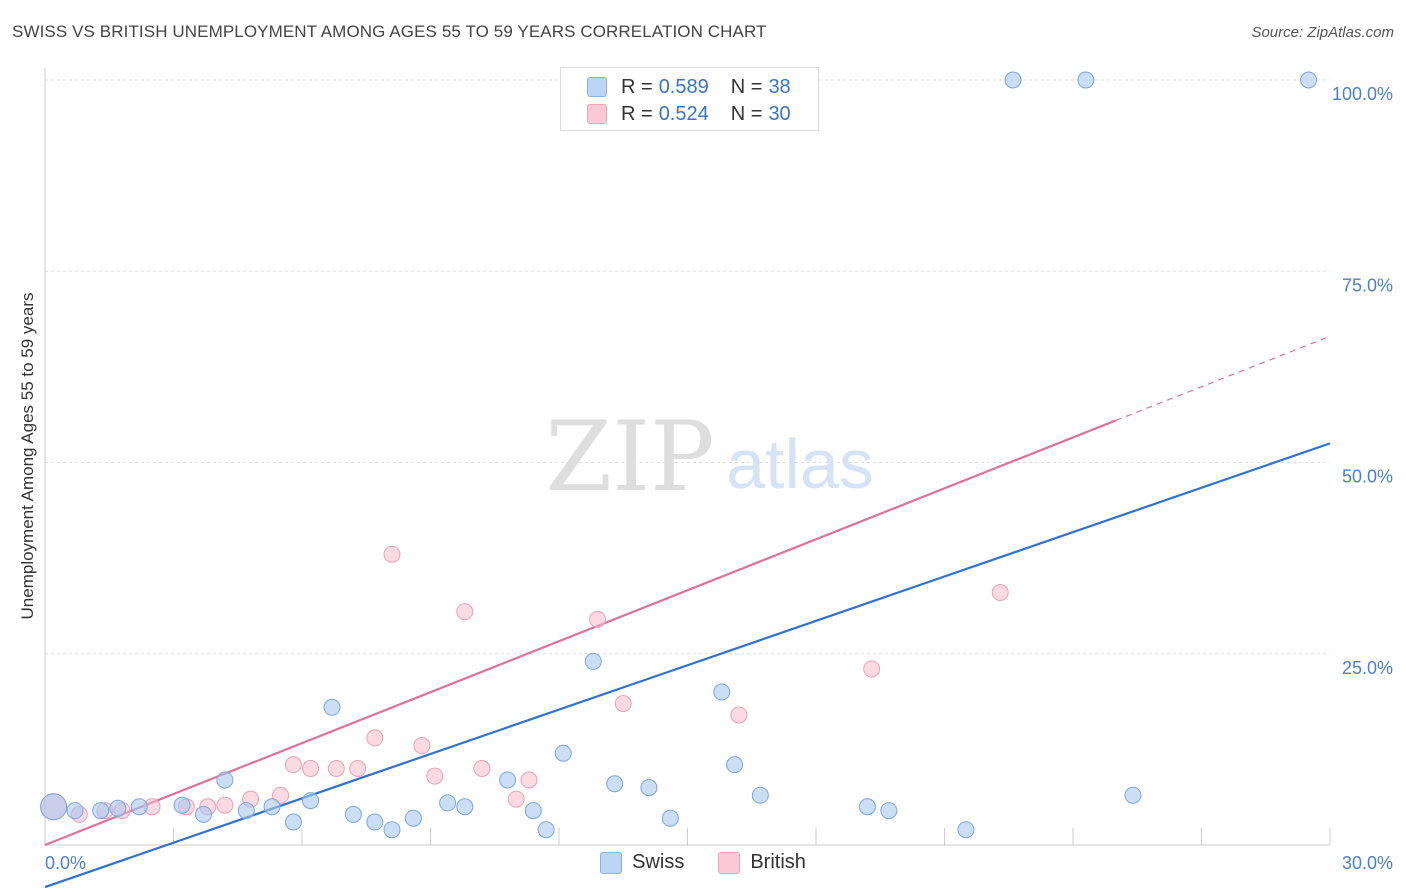  What do you see at coordinates (1367, 863) in the screenshot?
I see `x-tick-label-1: 30.0%` at bounding box center [1367, 863].